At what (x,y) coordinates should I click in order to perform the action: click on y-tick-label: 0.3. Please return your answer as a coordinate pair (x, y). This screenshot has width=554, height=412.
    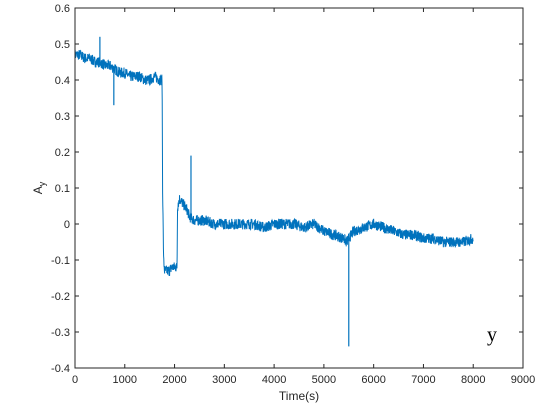
    Looking at the image, I should click on (62, 117).